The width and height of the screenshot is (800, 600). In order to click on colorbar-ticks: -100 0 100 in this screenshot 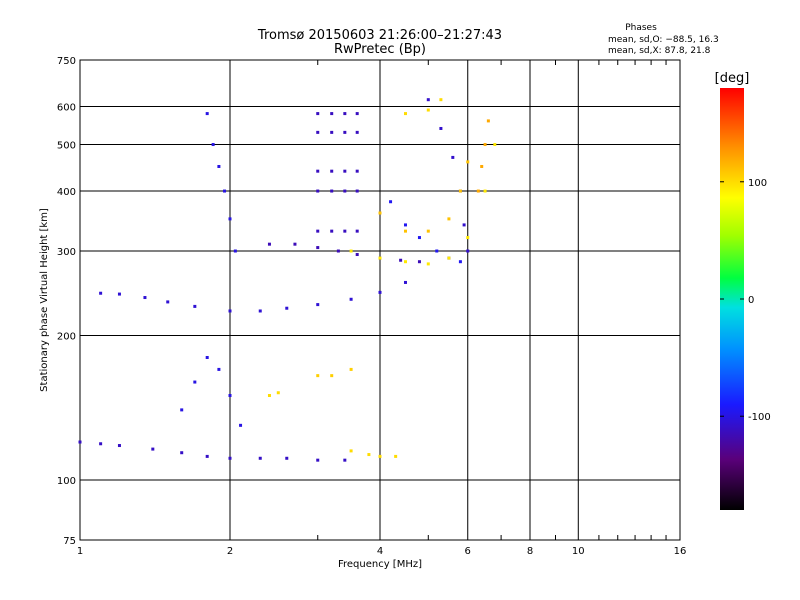, I will do `click(745, 300)`.